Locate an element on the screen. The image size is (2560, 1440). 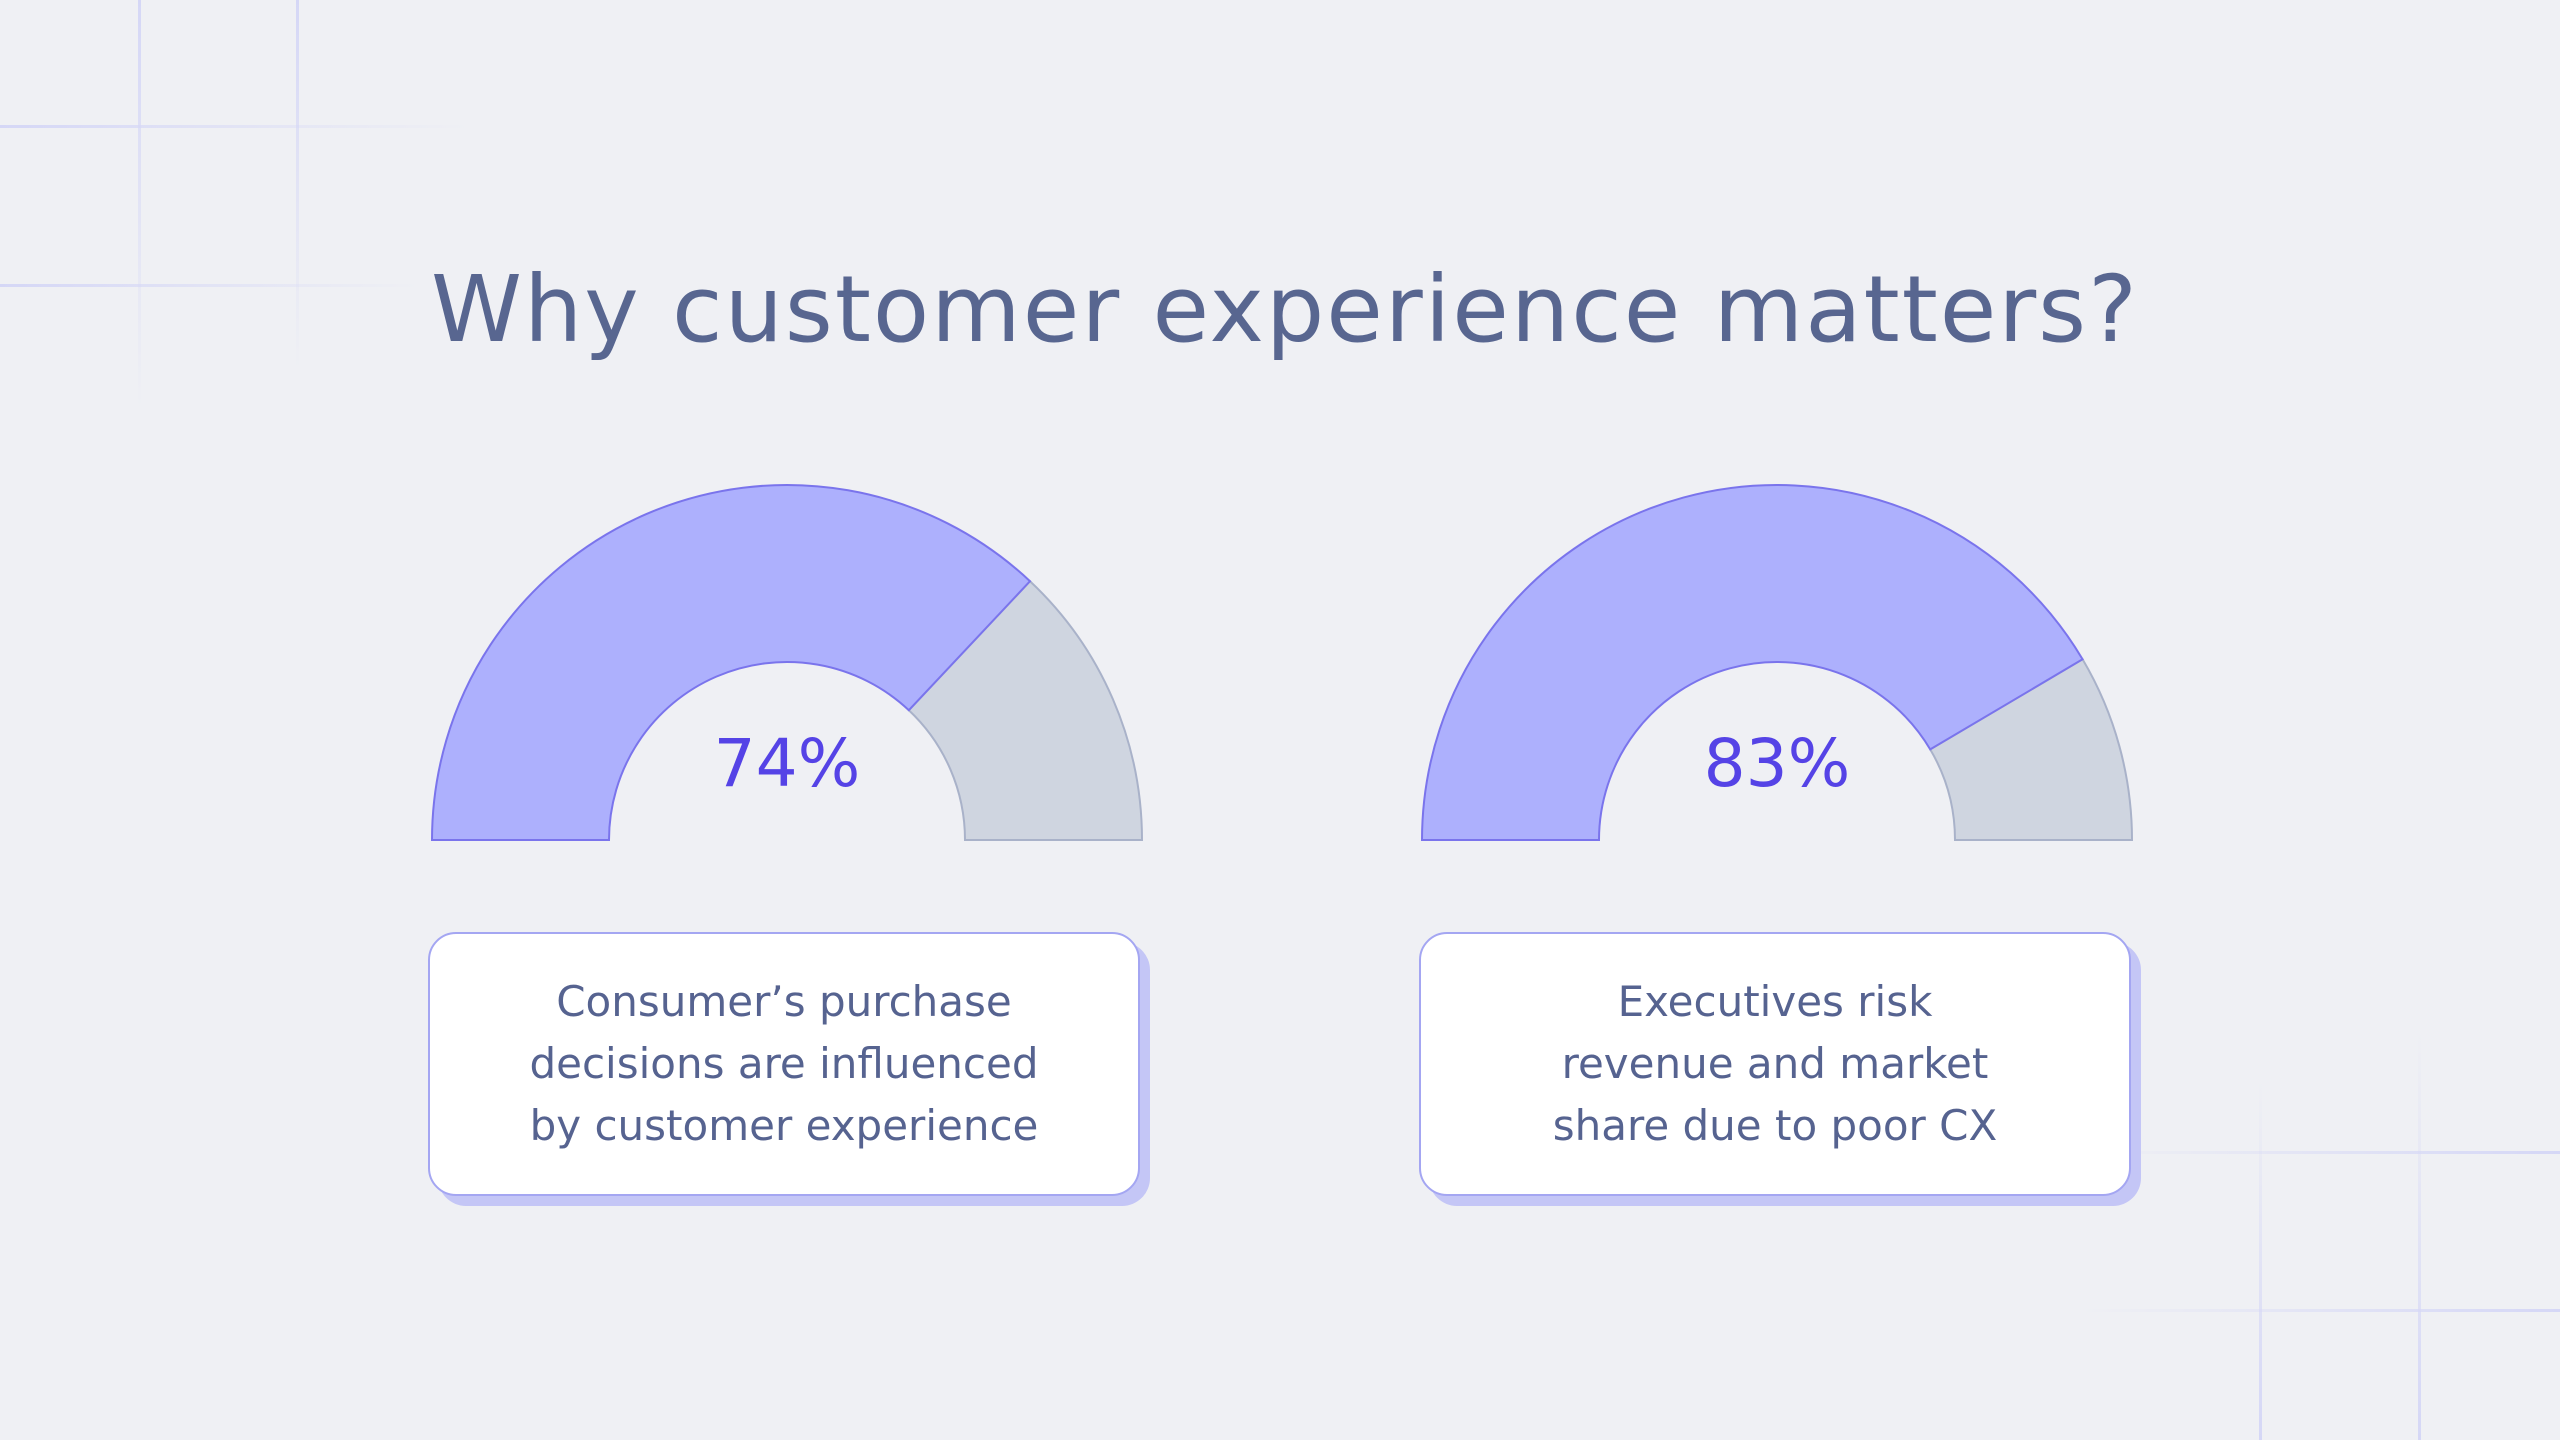
gauge-value-label: 83% is located at coordinates (1777, 763).